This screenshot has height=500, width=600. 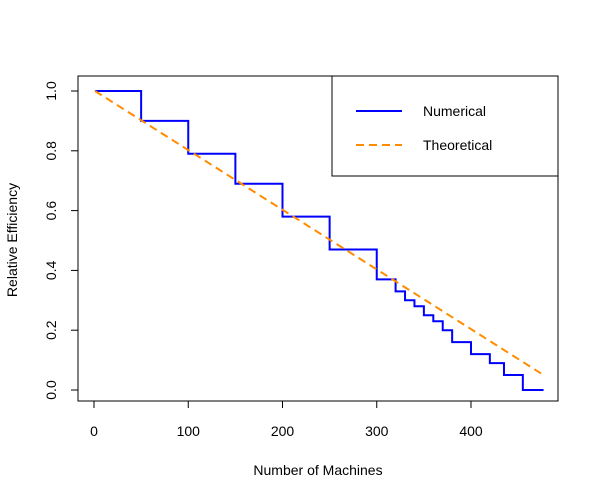 I want to click on legend: Numerical Theoretical, so click(x=445, y=126).